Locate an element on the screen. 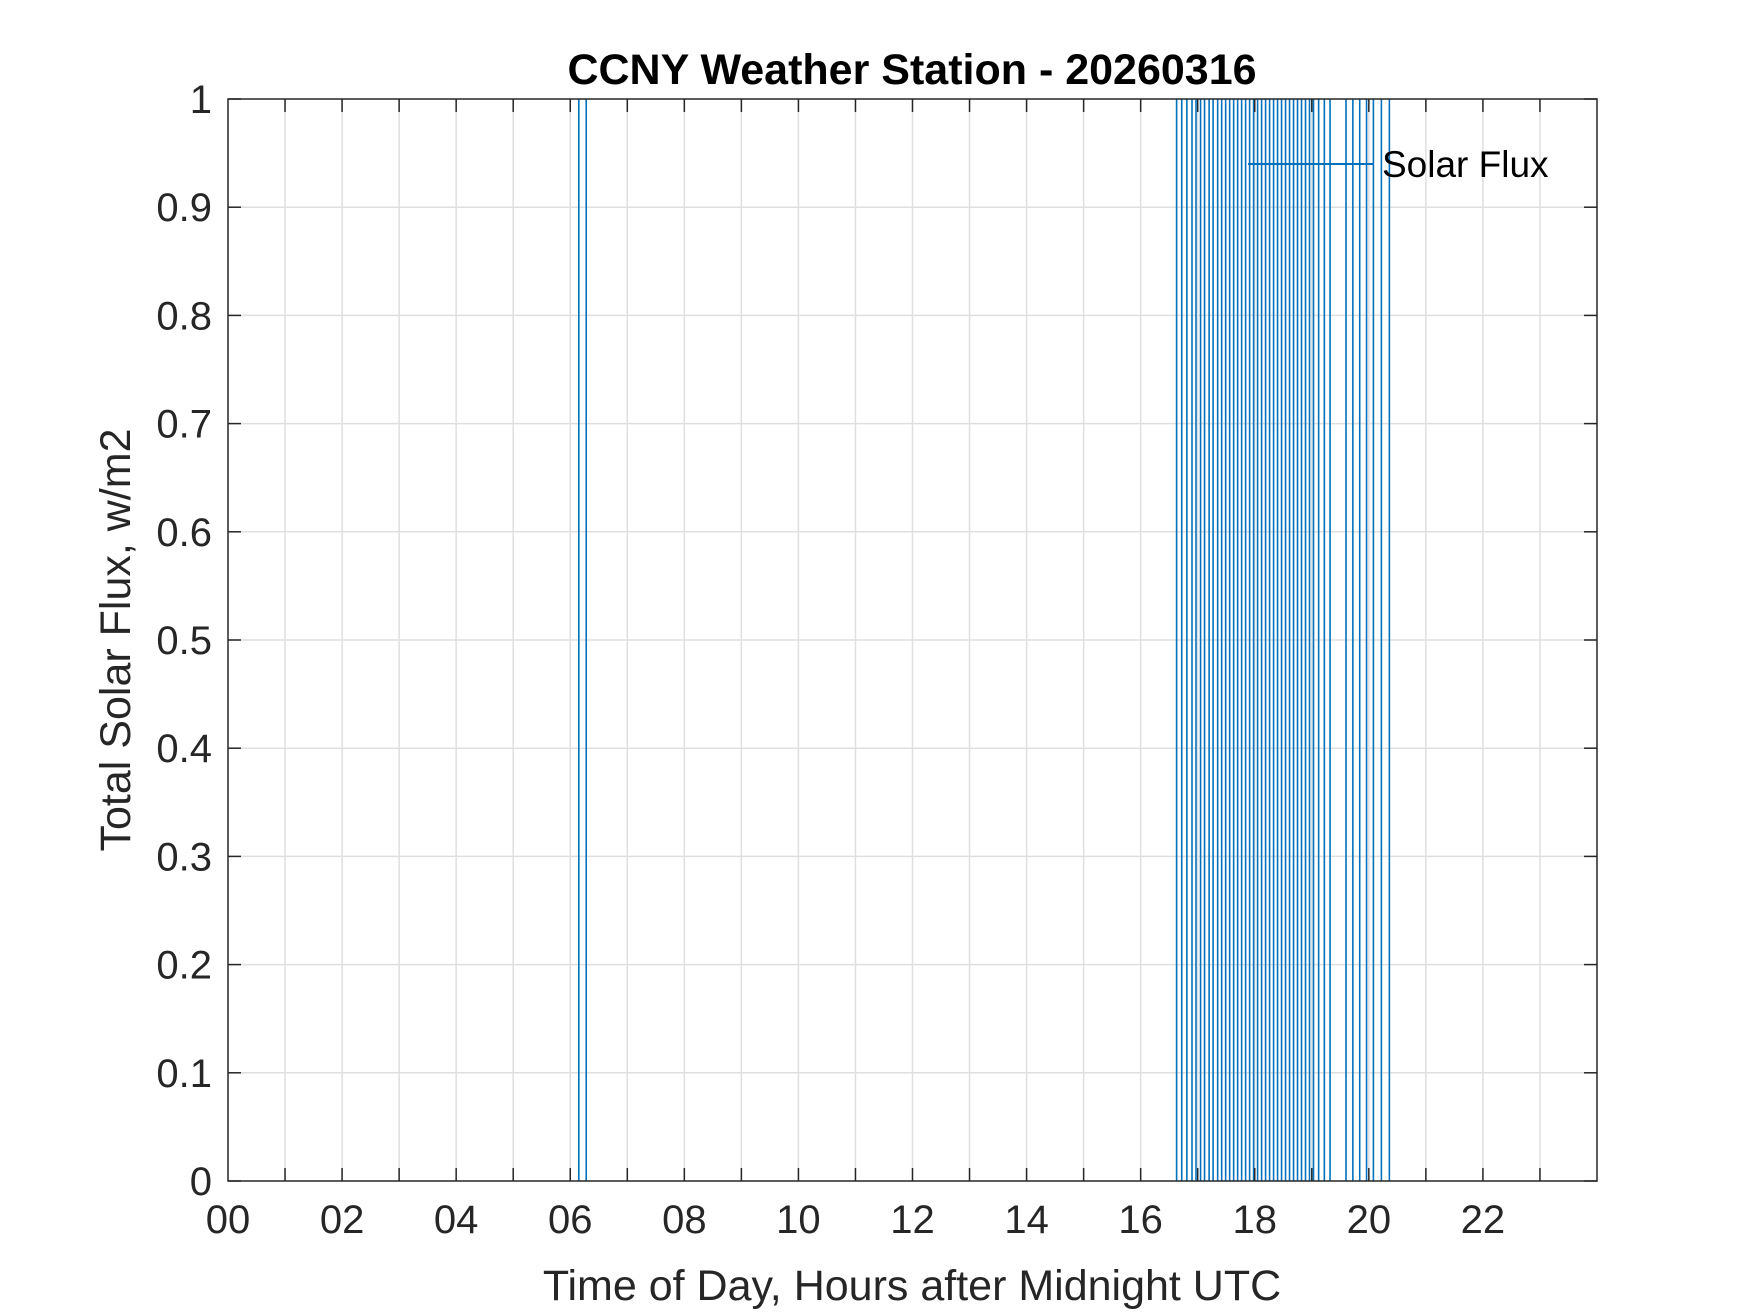  x-tick-label: 20 is located at coordinates (1369, 1220).